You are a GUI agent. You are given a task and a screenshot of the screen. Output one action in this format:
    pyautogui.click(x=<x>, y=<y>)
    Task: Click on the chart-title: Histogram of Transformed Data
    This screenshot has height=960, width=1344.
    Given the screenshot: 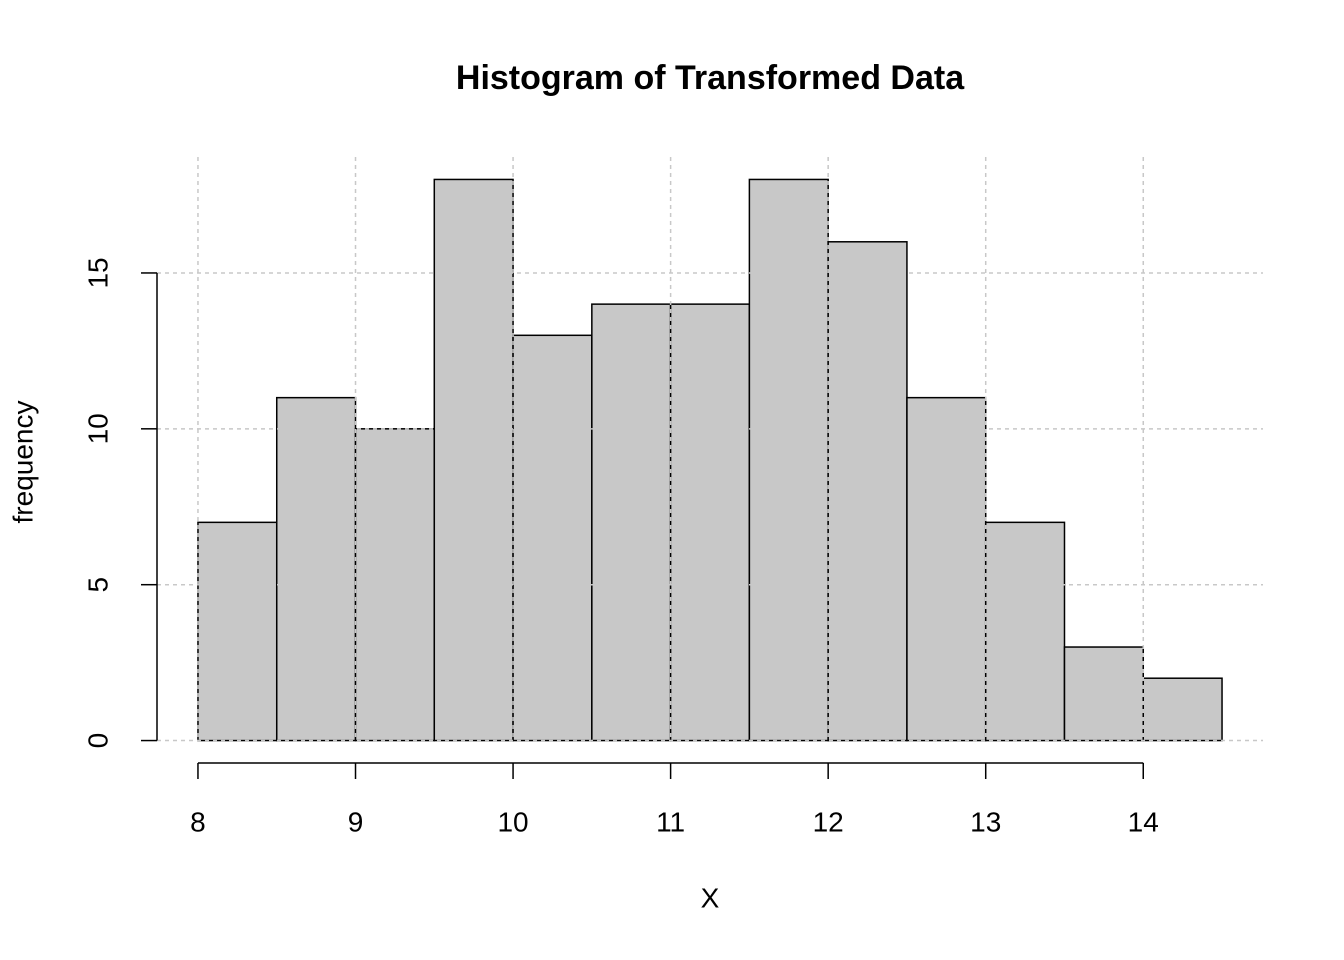 What is the action you would take?
    pyautogui.click(x=710, y=78)
    